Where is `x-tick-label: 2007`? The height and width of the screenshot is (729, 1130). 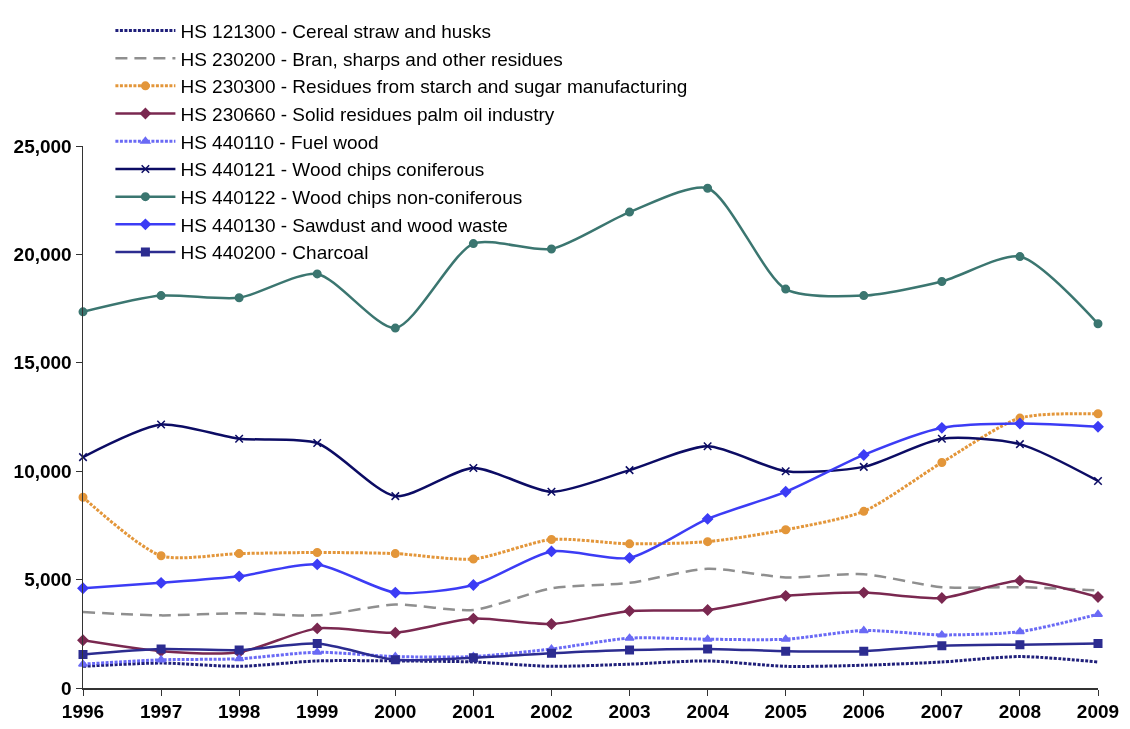 x-tick-label: 2007 is located at coordinates (941, 712).